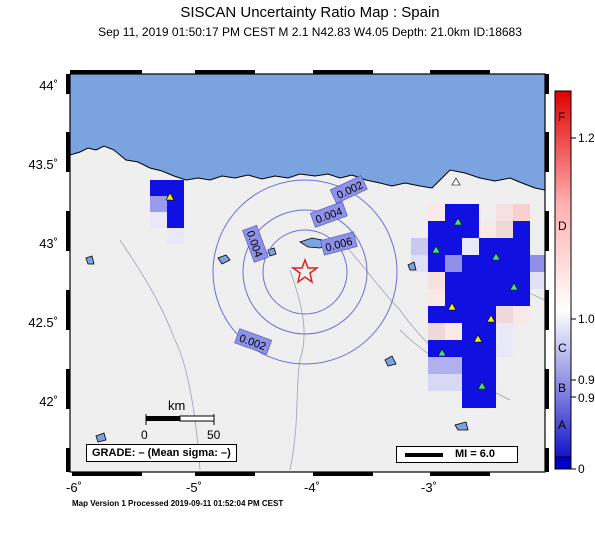  Describe the element at coordinates (310, 12) in the screenshot. I see `map-title: SISCAN Uncertainty Ratio Map : Spain` at that location.